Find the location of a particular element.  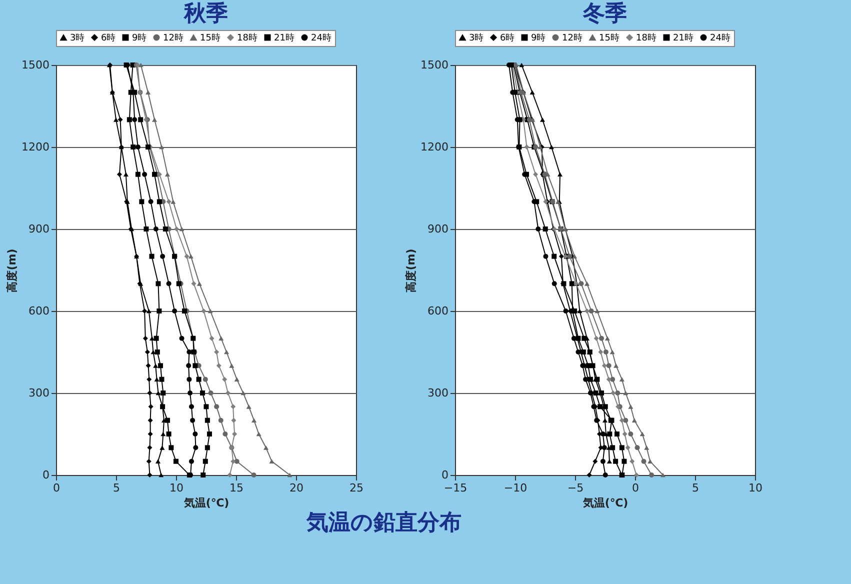

x-tick-label: 25 is located at coordinates (357, 488).